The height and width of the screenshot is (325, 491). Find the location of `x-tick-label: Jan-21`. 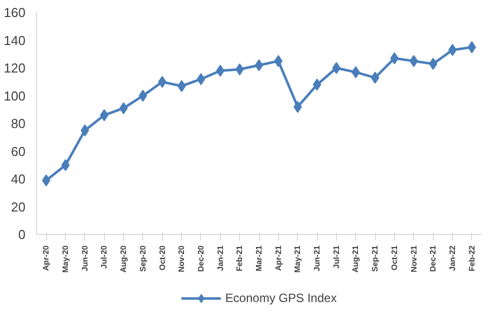

x-tick-label: Jan-21 is located at coordinates (220, 257).